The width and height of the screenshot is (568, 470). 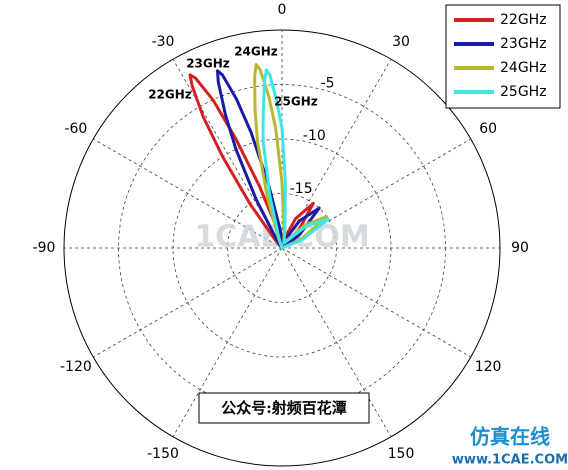 I want to click on theta-tick-label: -90, so click(x=44, y=248).